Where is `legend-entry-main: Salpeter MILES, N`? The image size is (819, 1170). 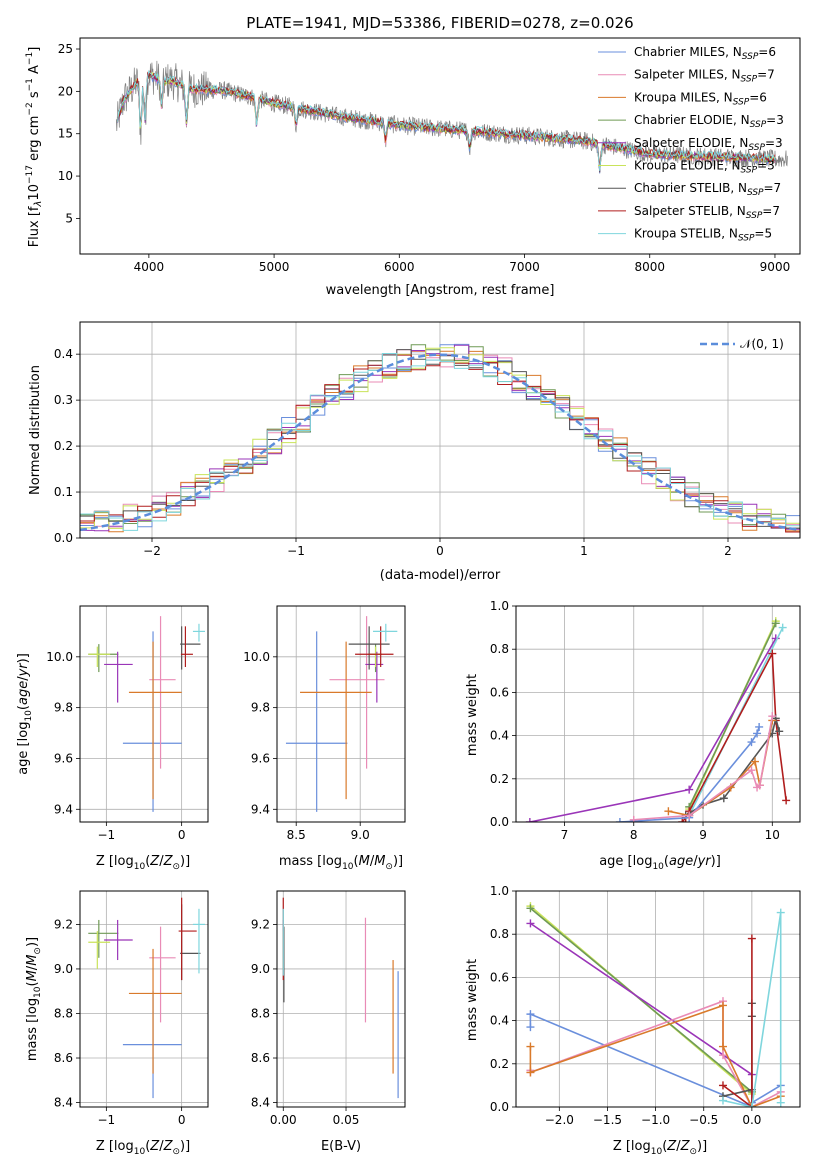
legend-entry-main: Salpeter MILES, N is located at coordinates (687, 75).